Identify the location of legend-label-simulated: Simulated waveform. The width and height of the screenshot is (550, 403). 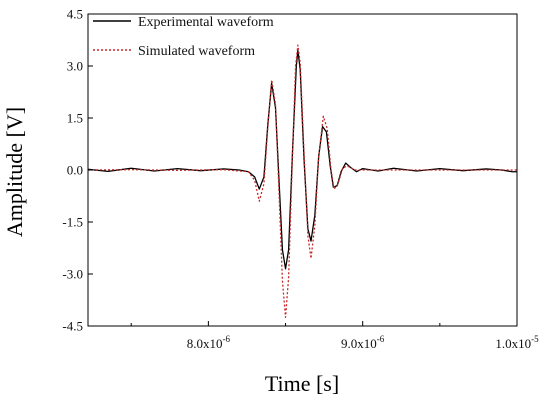
(196, 51).